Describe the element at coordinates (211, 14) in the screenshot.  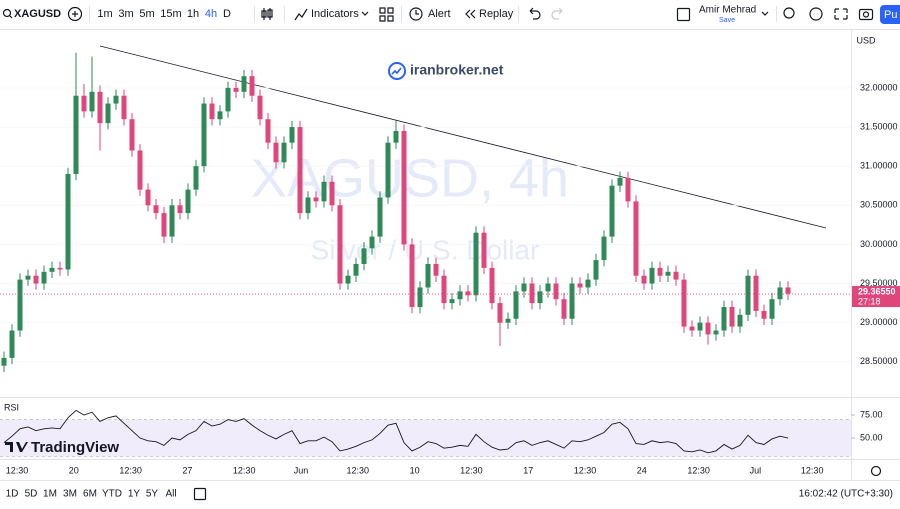
I see `interval-button: 4h` at that location.